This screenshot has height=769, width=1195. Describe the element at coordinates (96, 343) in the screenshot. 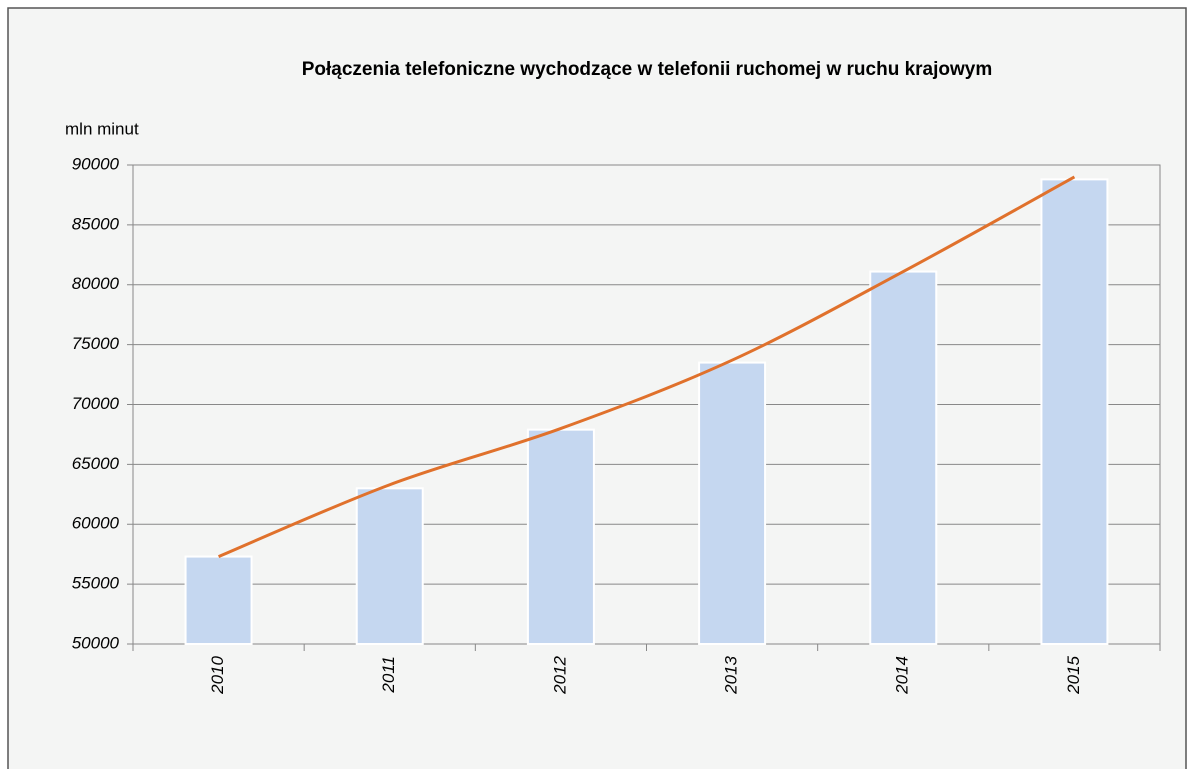

I see `y-tick-label: 75000` at that location.